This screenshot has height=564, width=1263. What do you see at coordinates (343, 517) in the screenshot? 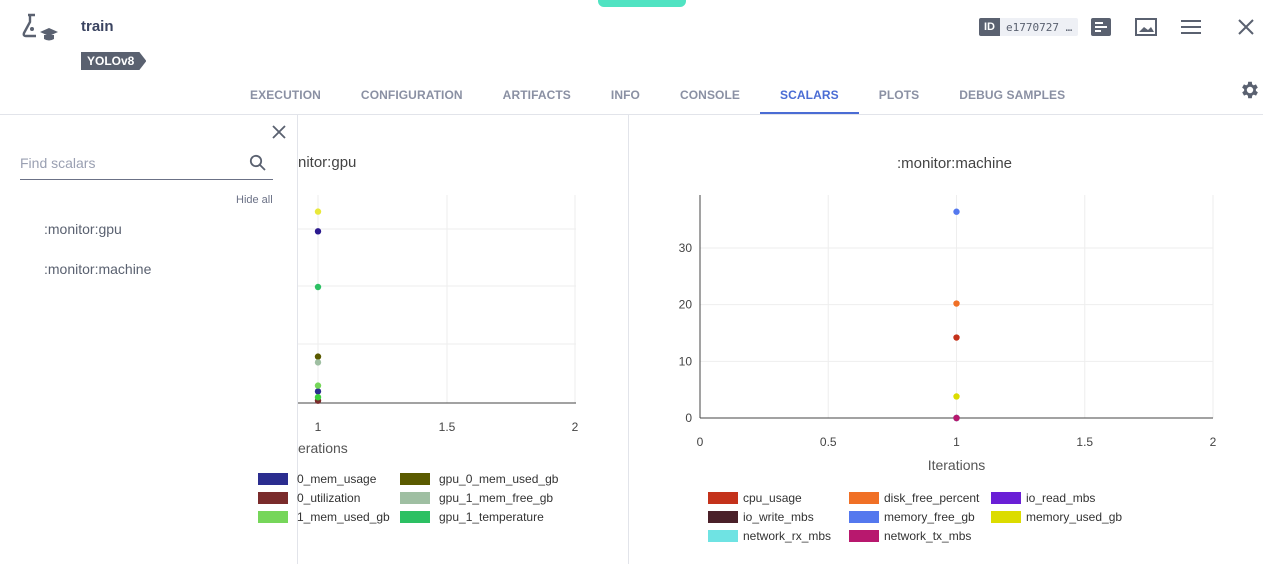
I see `legend-label: 1_mem_used_gb` at bounding box center [343, 517].